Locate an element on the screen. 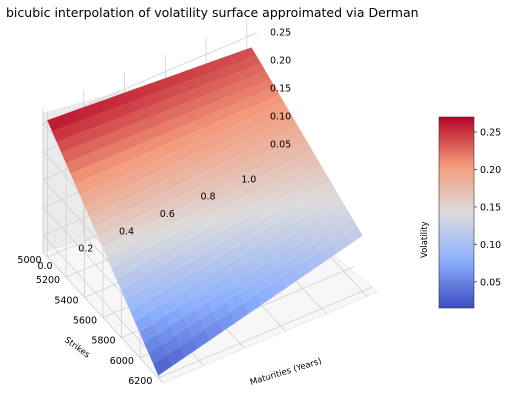 This screenshot has width=512, height=410. z-axis-label: Volatility is located at coordinates (425, 239).